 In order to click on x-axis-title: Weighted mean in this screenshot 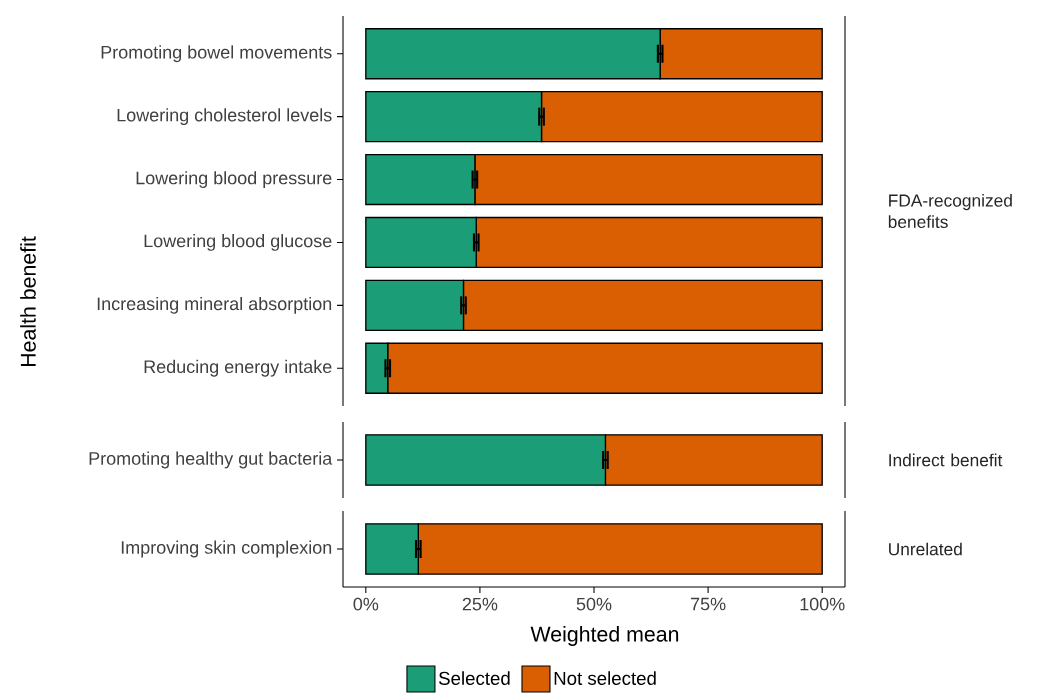, I will do `click(604, 636)`.